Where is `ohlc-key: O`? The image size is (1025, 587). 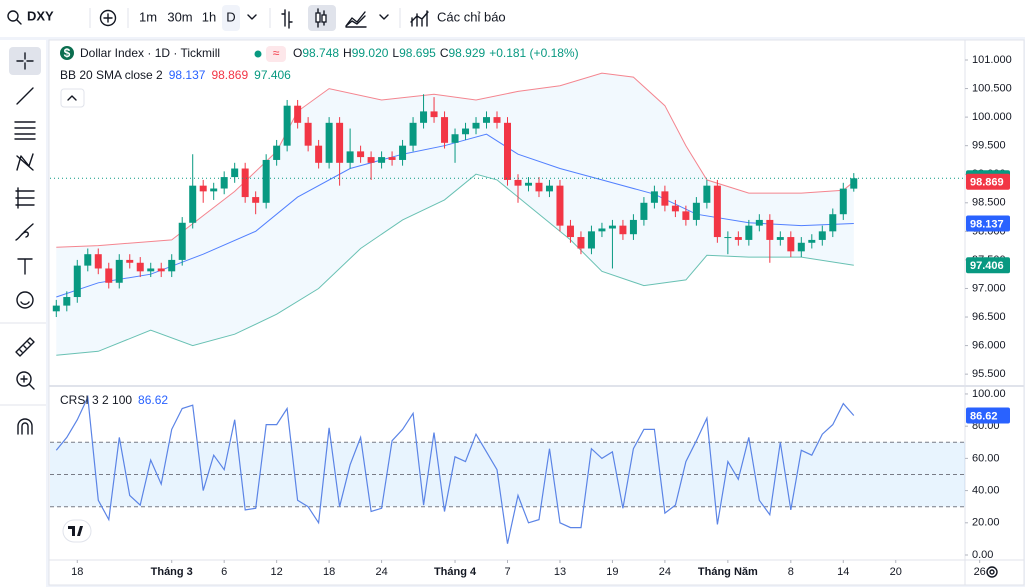
ohlc-key: O is located at coordinates (297, 53).